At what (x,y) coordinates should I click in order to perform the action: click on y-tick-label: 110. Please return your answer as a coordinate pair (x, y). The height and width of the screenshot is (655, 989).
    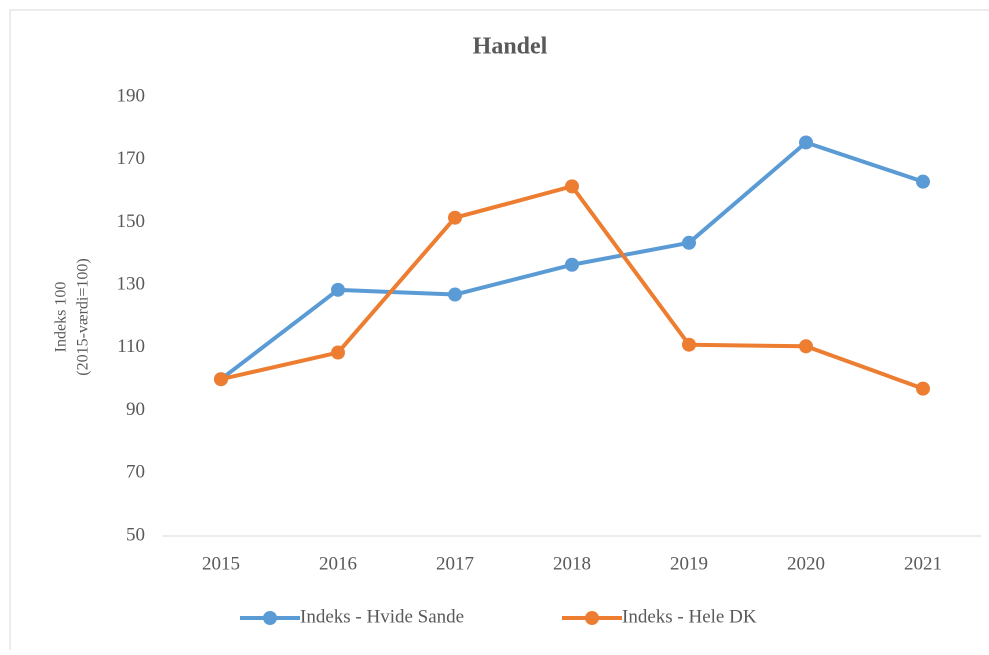
    Looking at the image, I should click on (131, 346).